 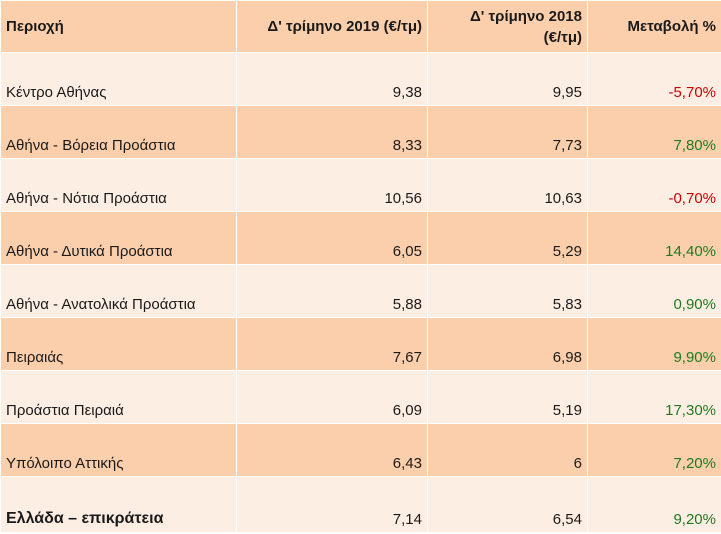 I want to click on cell-q4-2018: 5,19, so click(x=507, y=397).